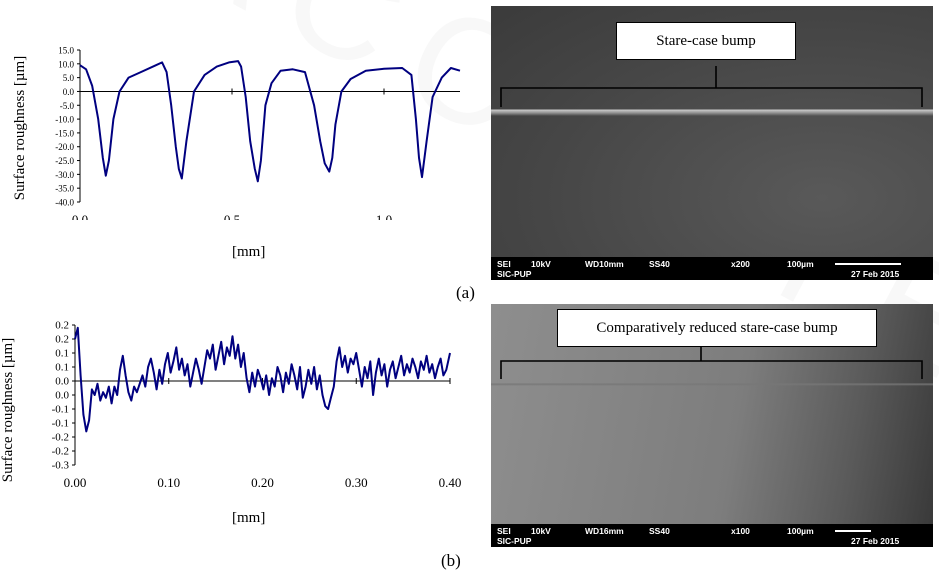 Image resolution: width=939 pixels, height=573 pixels. Describe the element at coordinates (66, 51) in the screenshot. I see `chart-a-ytick-label: 15.0` at that location.